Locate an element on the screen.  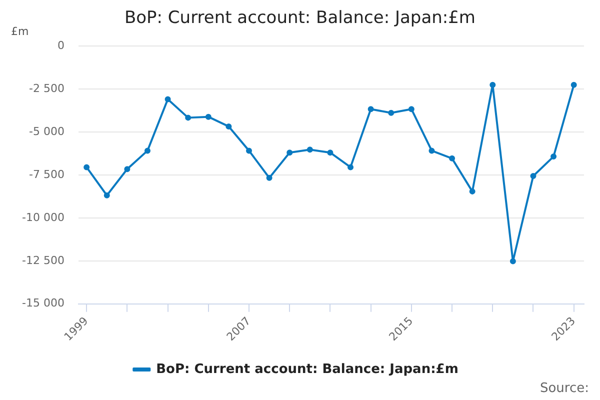
legend-label: BoP: Current account: Balance: Japan:£m is located at coordinates (307, 369).